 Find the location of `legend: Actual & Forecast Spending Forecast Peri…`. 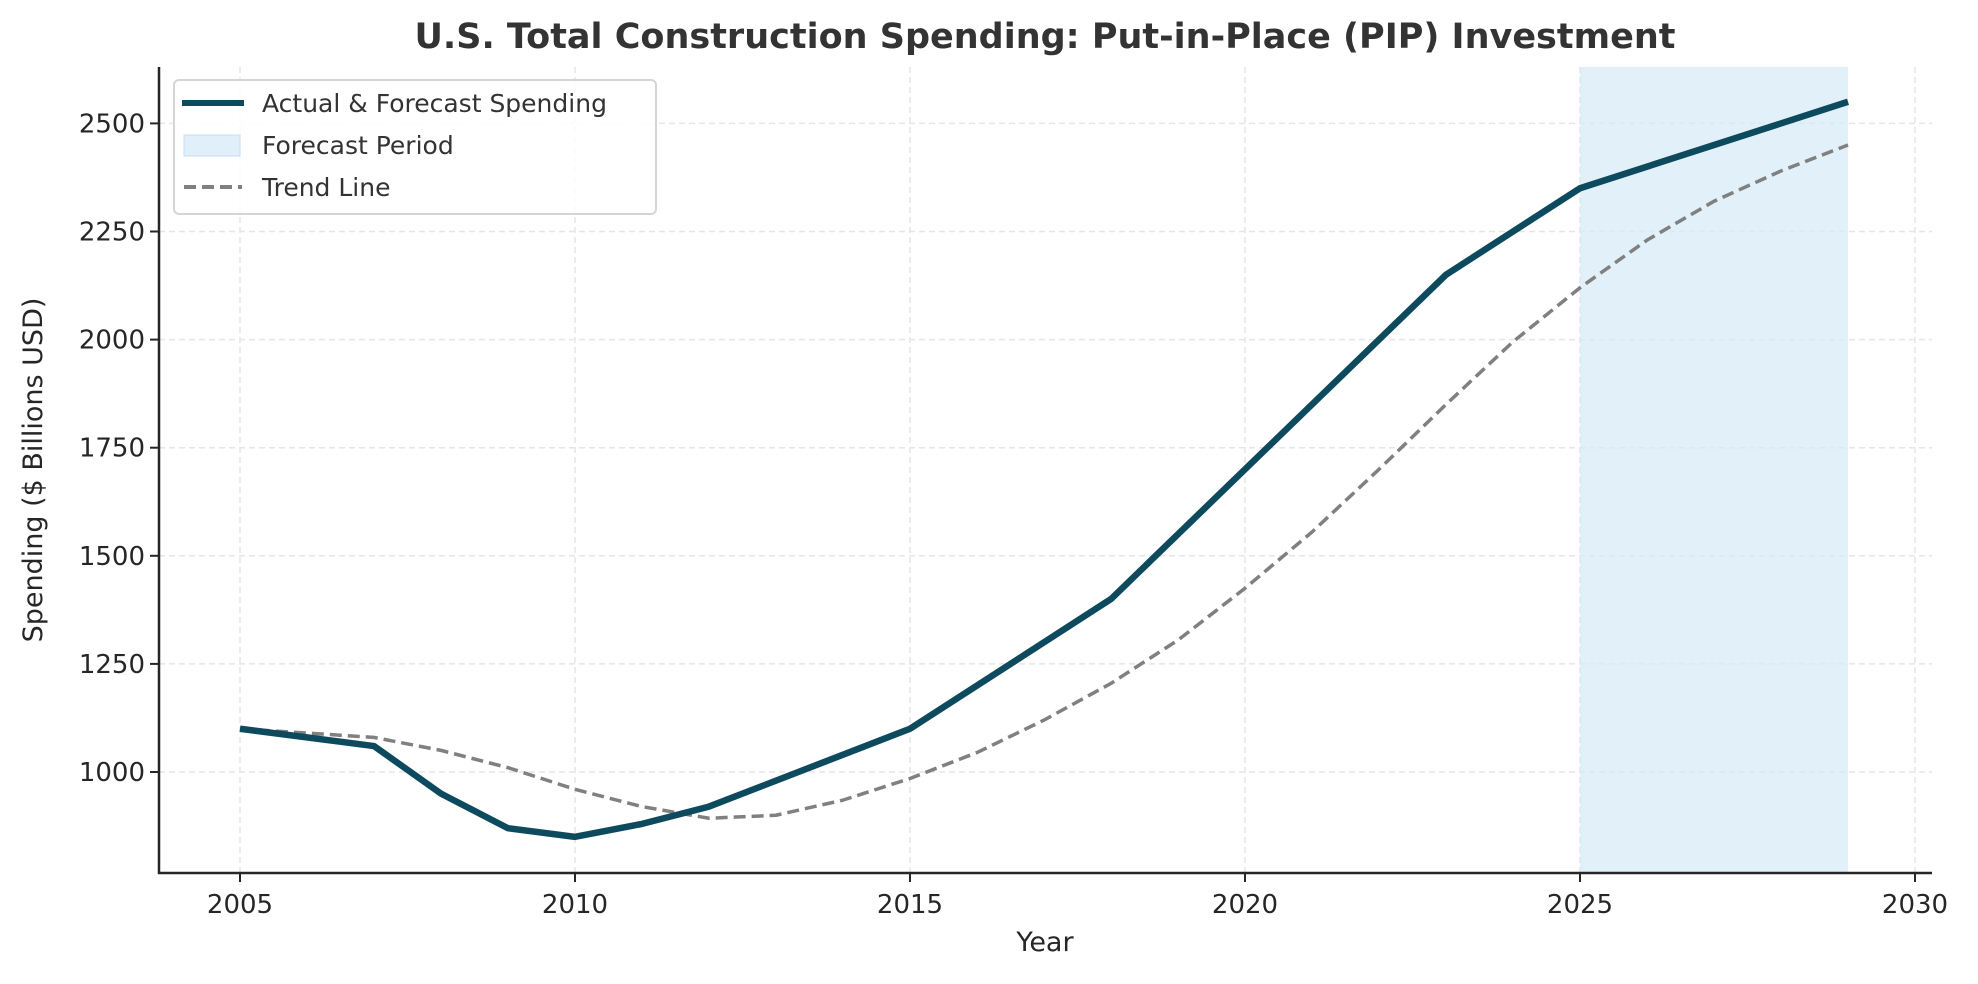

legend: Actual & Forecast Spending Forecast Peri… is located at coordinates (415, 147).